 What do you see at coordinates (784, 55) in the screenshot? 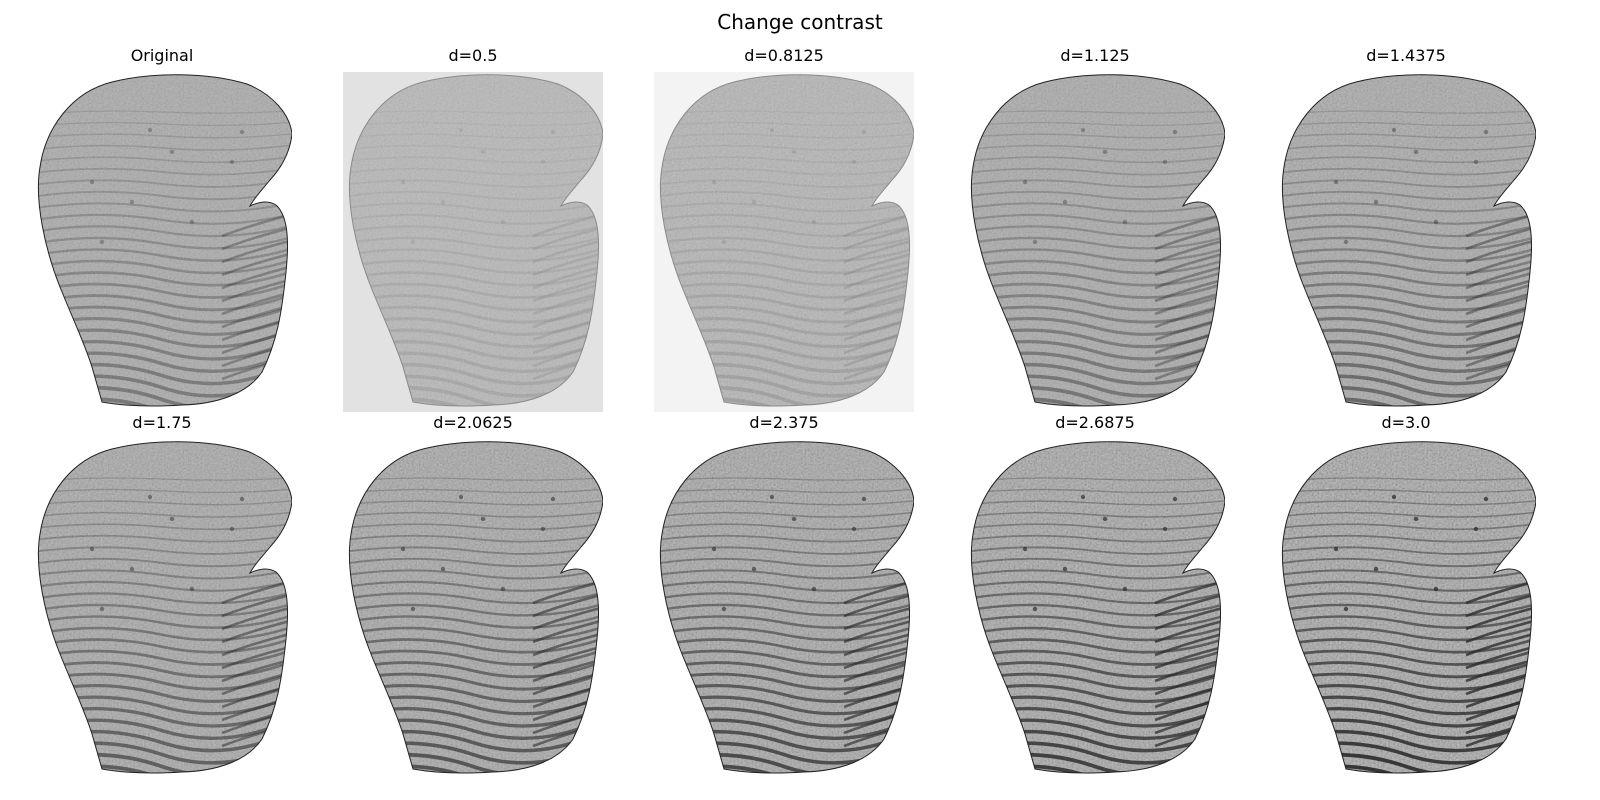
I see `panel-title: d=0.8125` at bounding box center [784, 55].